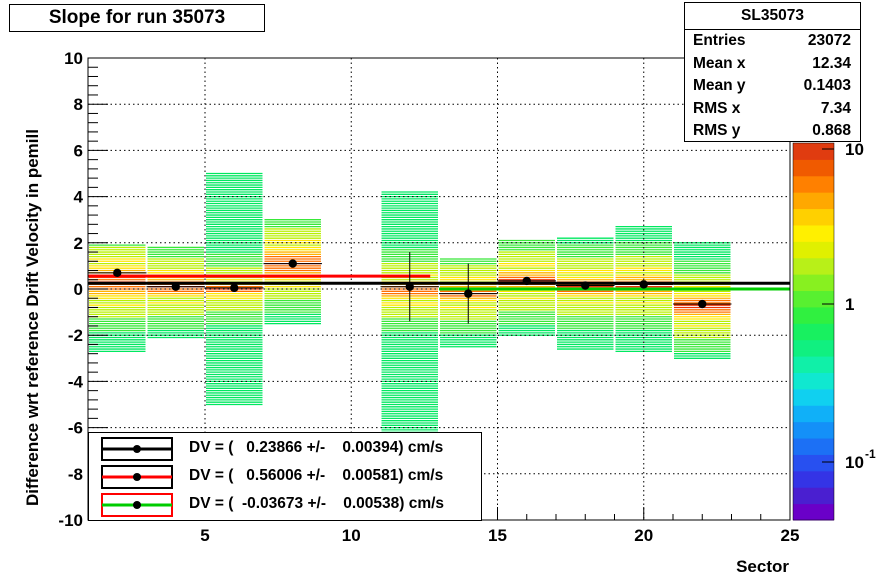 This screenshot has height=578, width=878. Describe the element at coordinates (772, 109) in the screenshot. I see `stats-row-rms-x: RMS x 7.34` at that location.